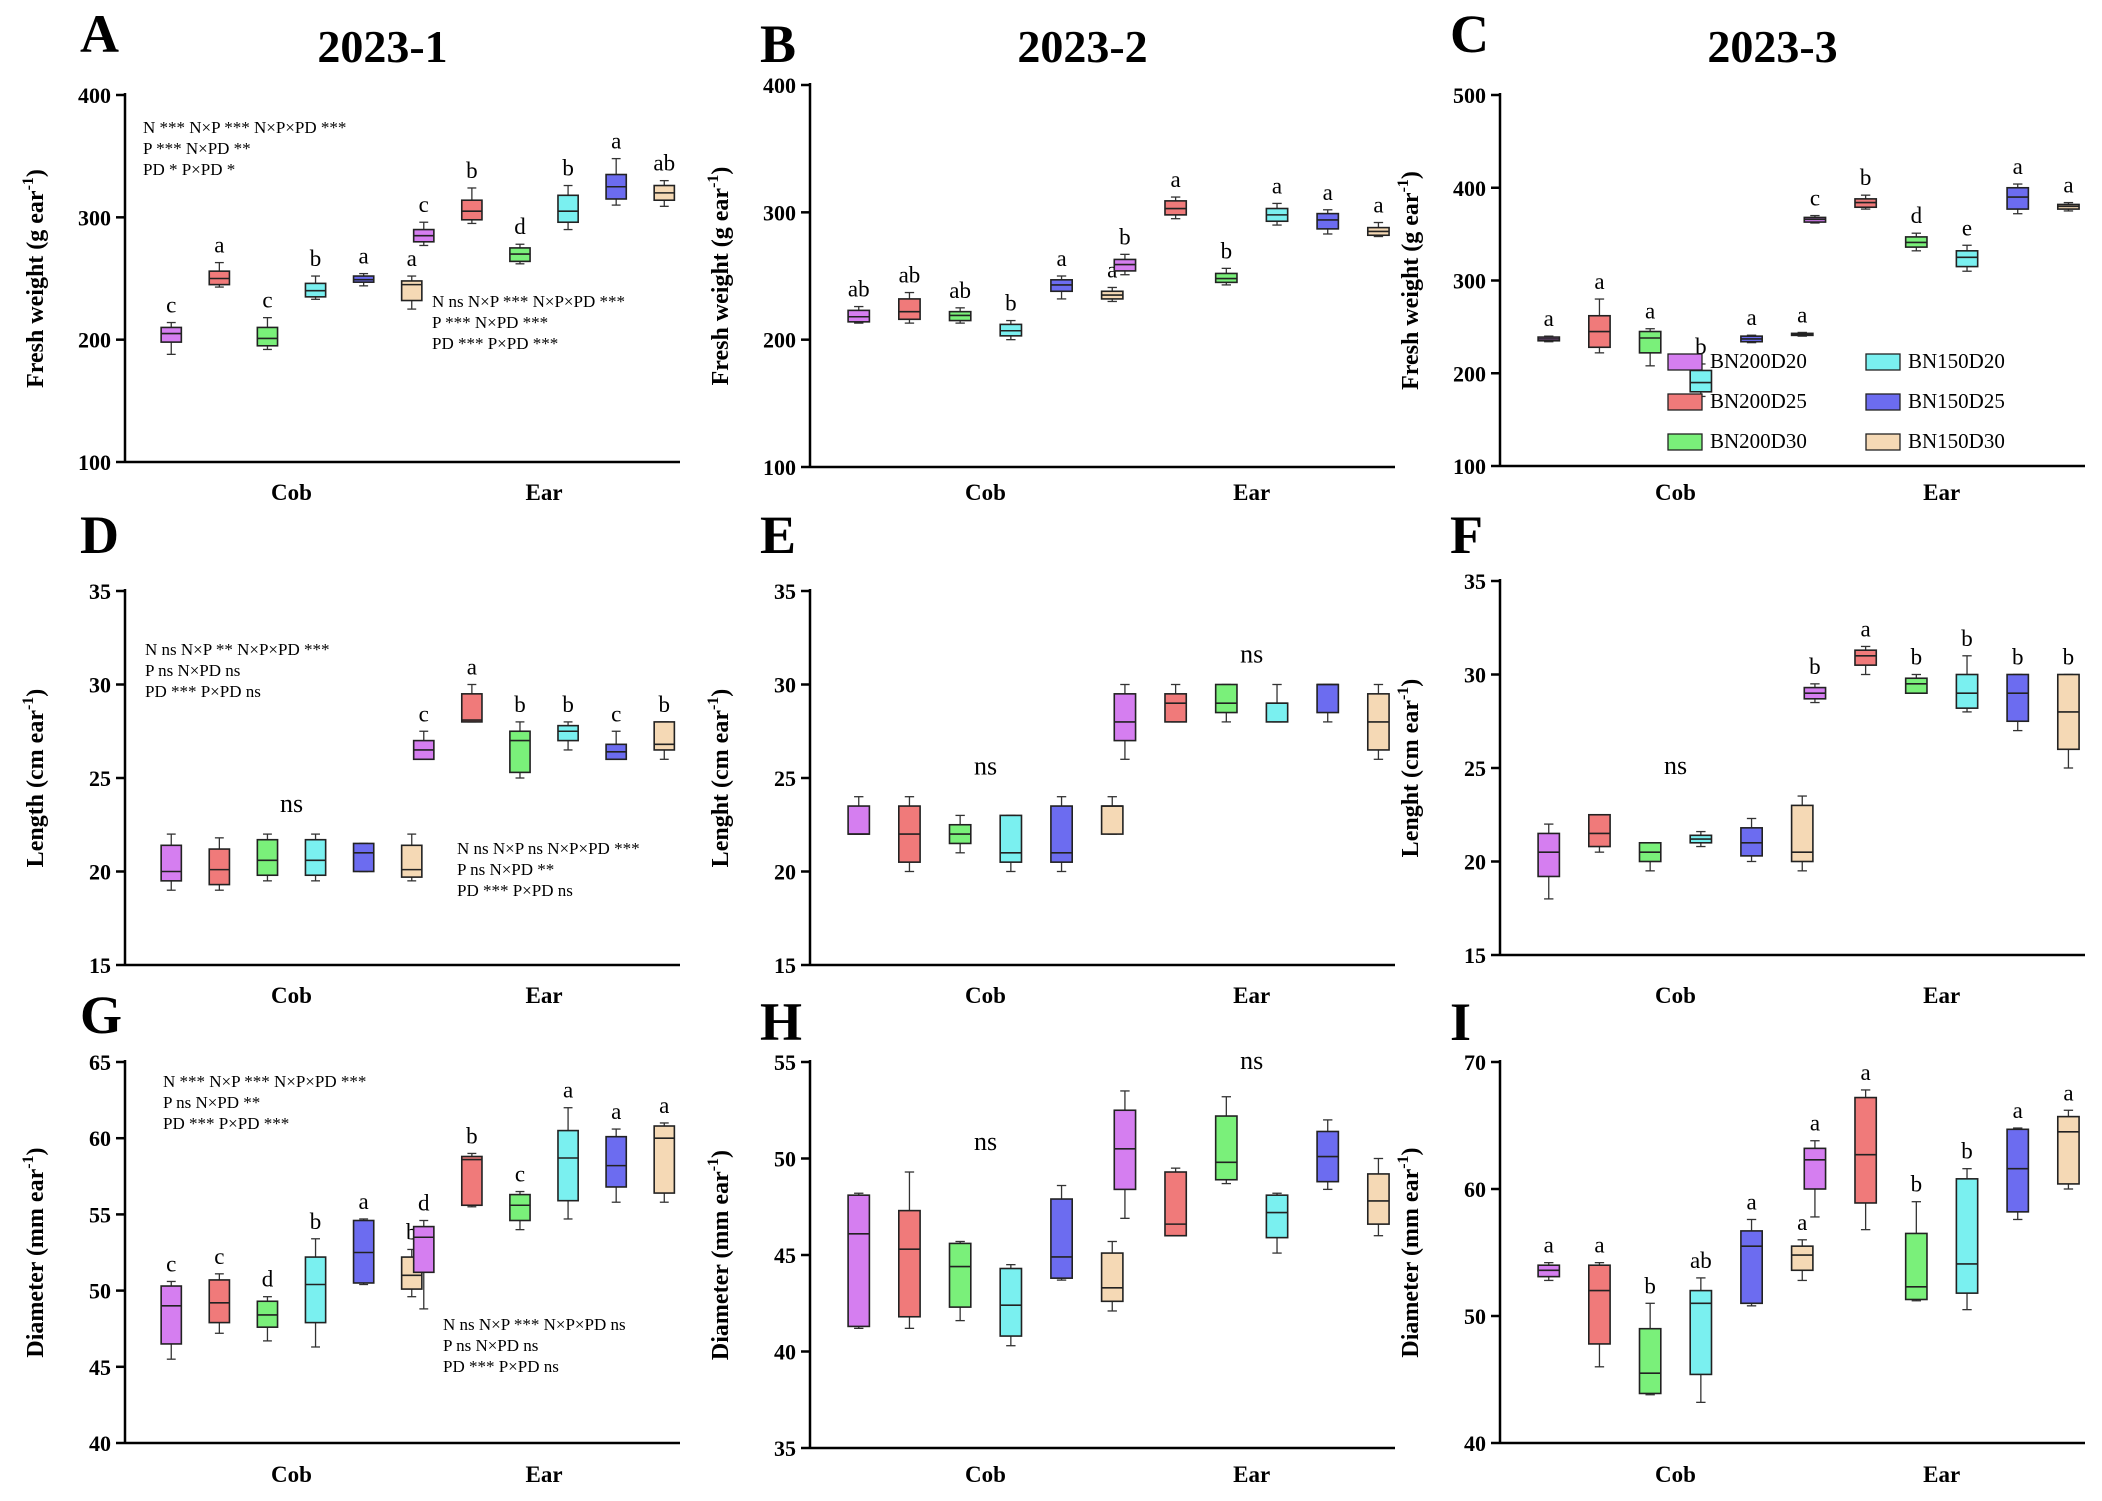 The width and height of the screenshot is (2102, 1501). Describe the element at coordinates (1460, 1022) in the screenshot. I see `panel-letter: I` at that location.